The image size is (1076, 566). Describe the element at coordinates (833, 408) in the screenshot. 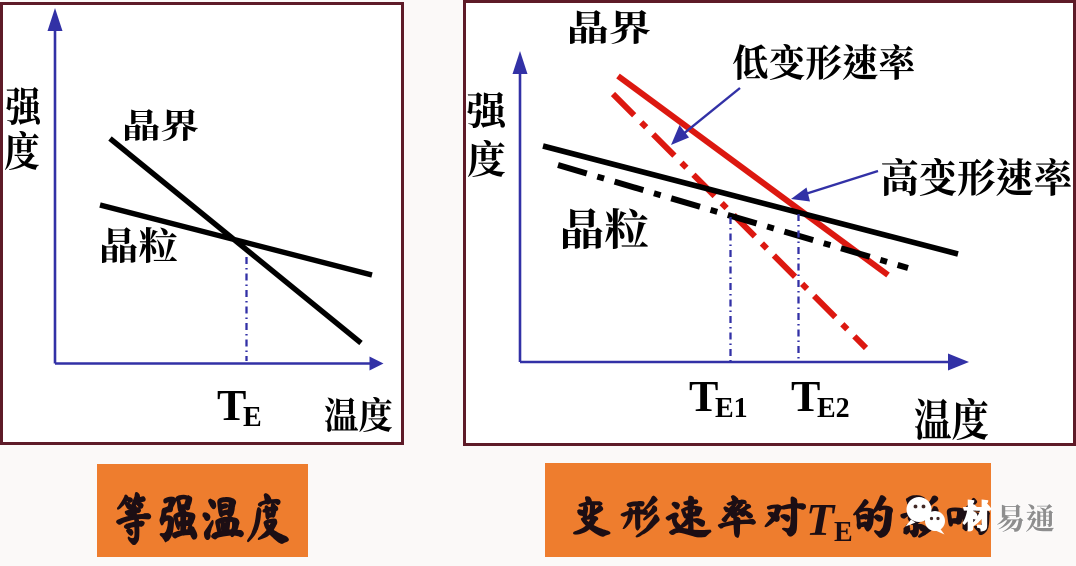

I see `svg-text: E2` at that location.